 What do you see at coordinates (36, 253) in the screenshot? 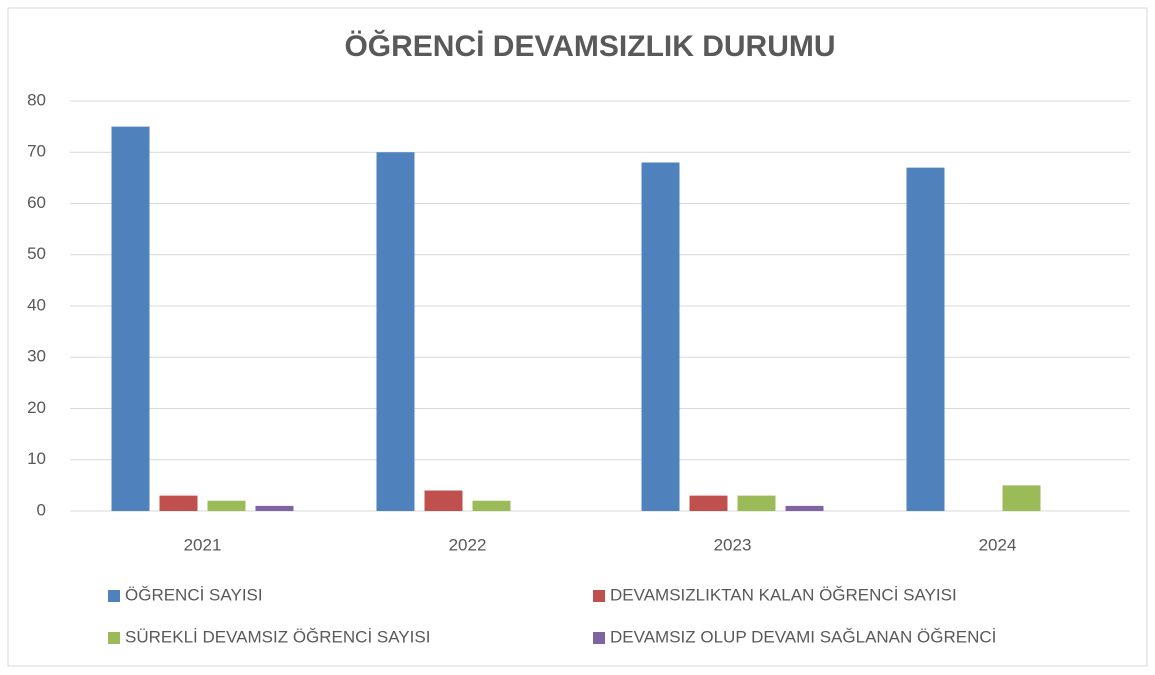
I see `y-tick-label: 50` at bounding box center [36, 253].